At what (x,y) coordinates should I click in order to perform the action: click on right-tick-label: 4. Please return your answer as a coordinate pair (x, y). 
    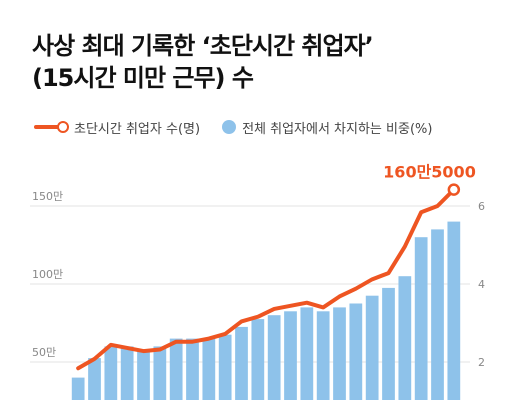
    Looking at the image, I should click on (481, 284).